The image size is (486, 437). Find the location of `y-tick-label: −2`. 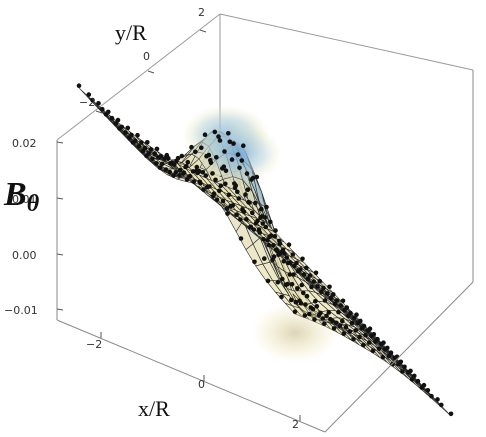

y-tick-label: −2 is located at coordinates (87, 102).